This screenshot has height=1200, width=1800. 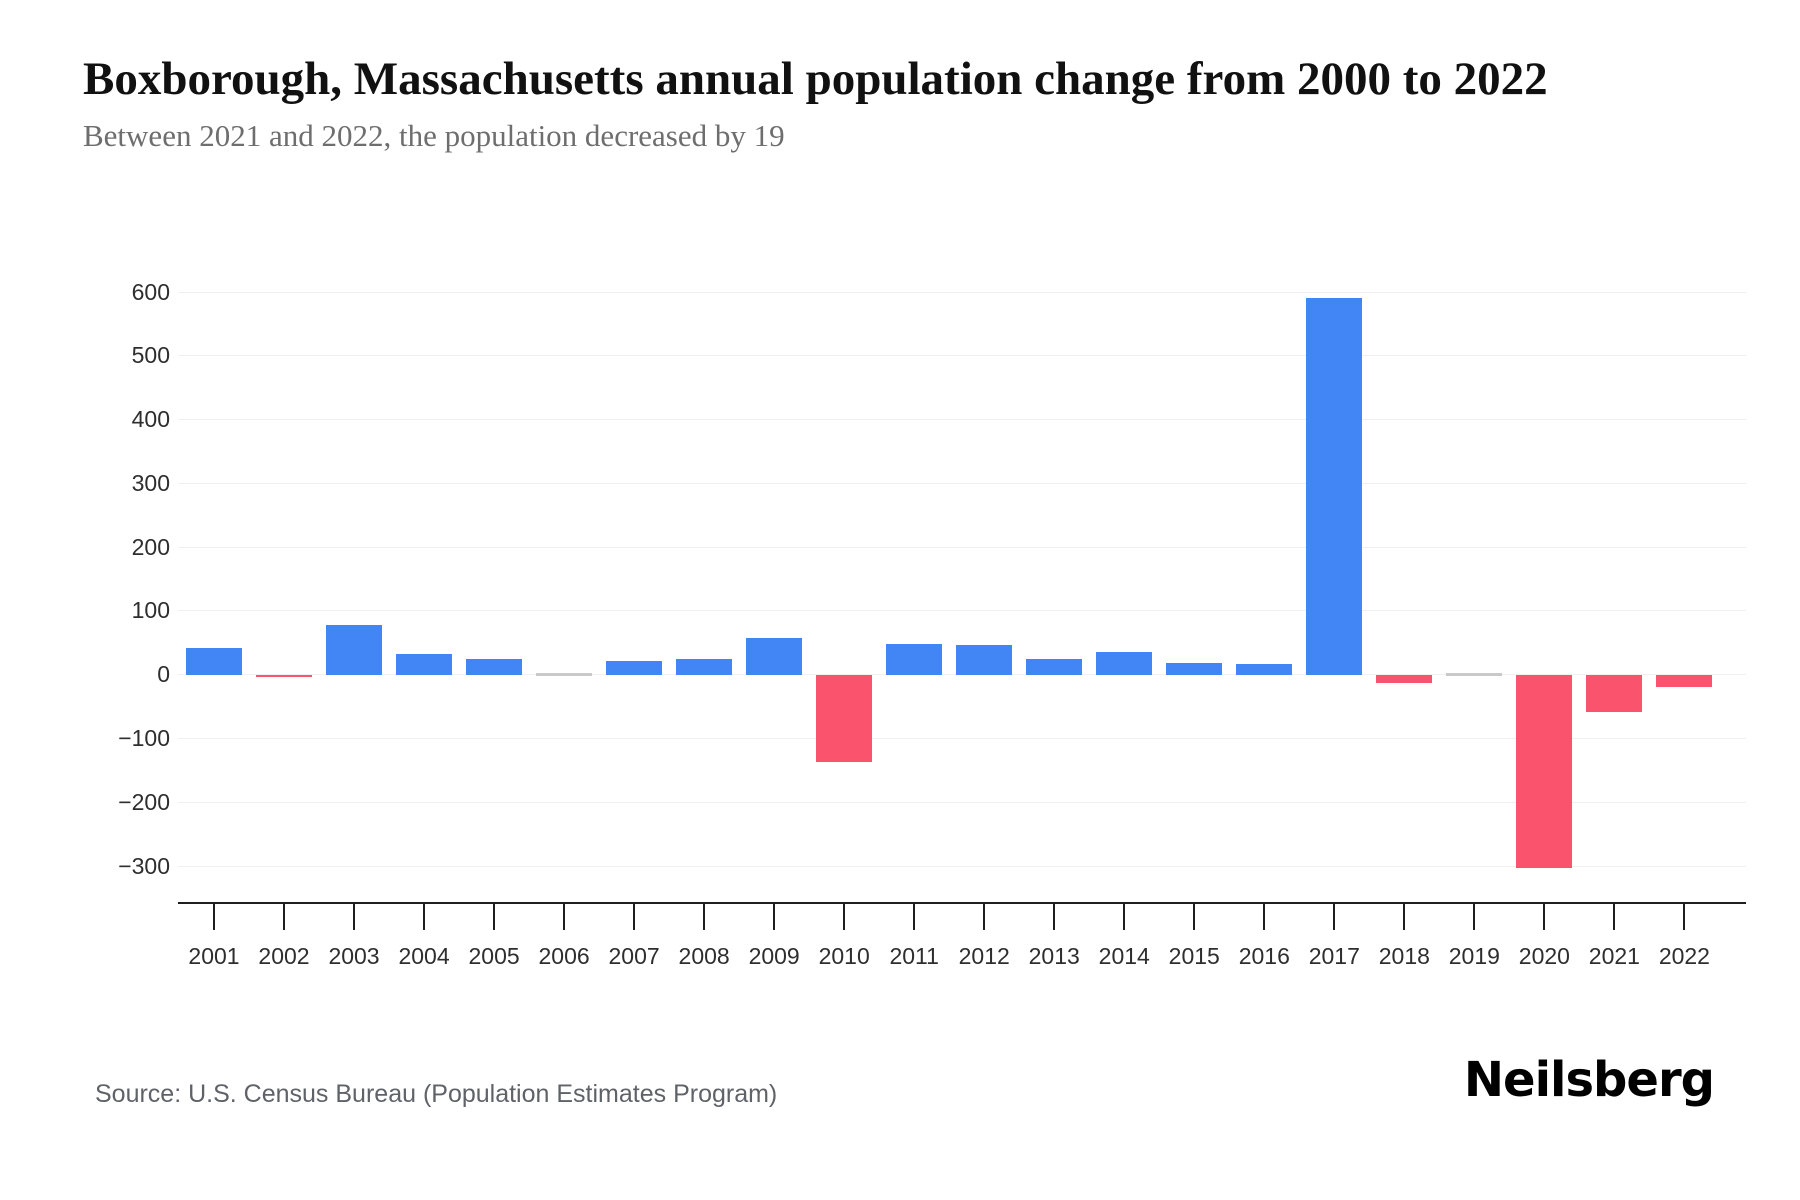 I want to click on x-axis-tick-label: 2016, so click(x=1264, y=956).